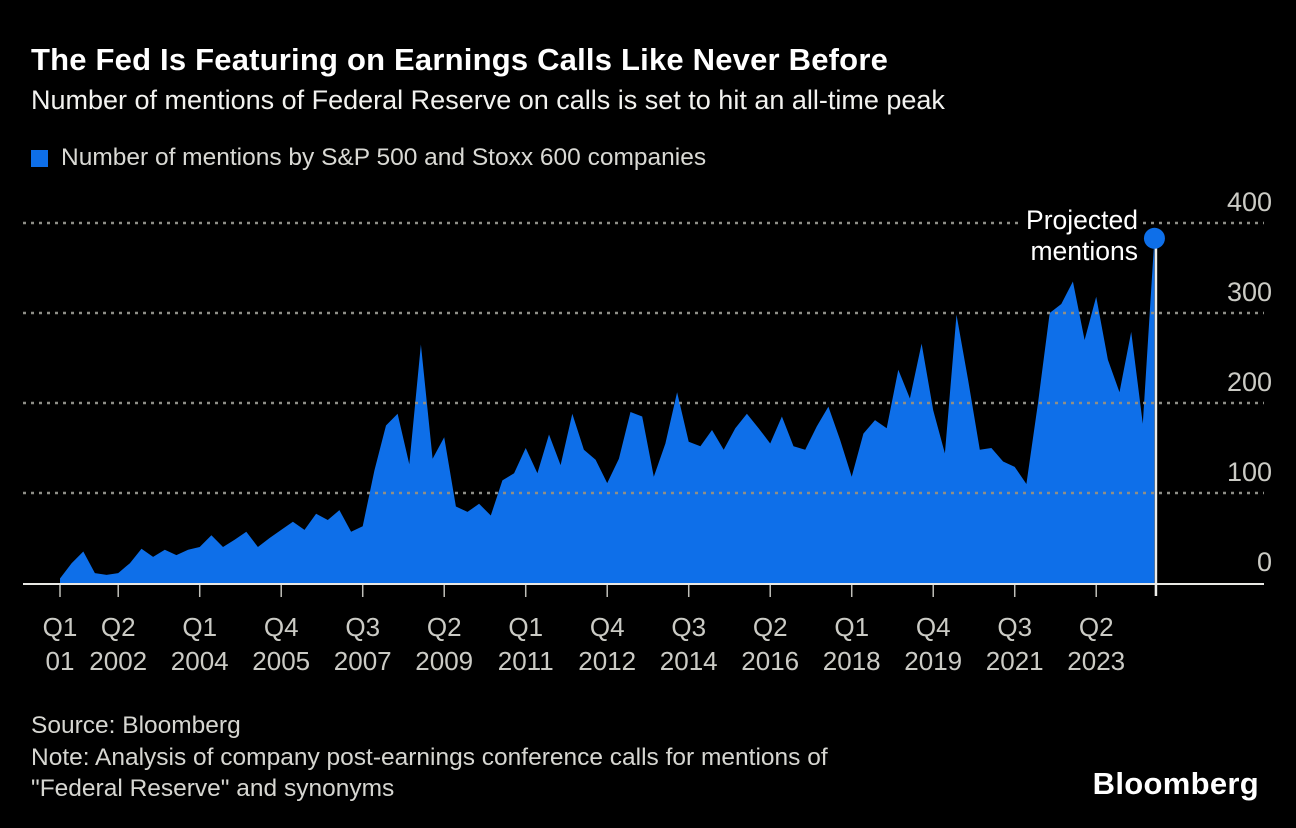 This screenshot has width=1296, height=828. Describe the element at coordinates (525, 644) in the screenshot. I see `x-axis-label: Q1 2011` at that location.